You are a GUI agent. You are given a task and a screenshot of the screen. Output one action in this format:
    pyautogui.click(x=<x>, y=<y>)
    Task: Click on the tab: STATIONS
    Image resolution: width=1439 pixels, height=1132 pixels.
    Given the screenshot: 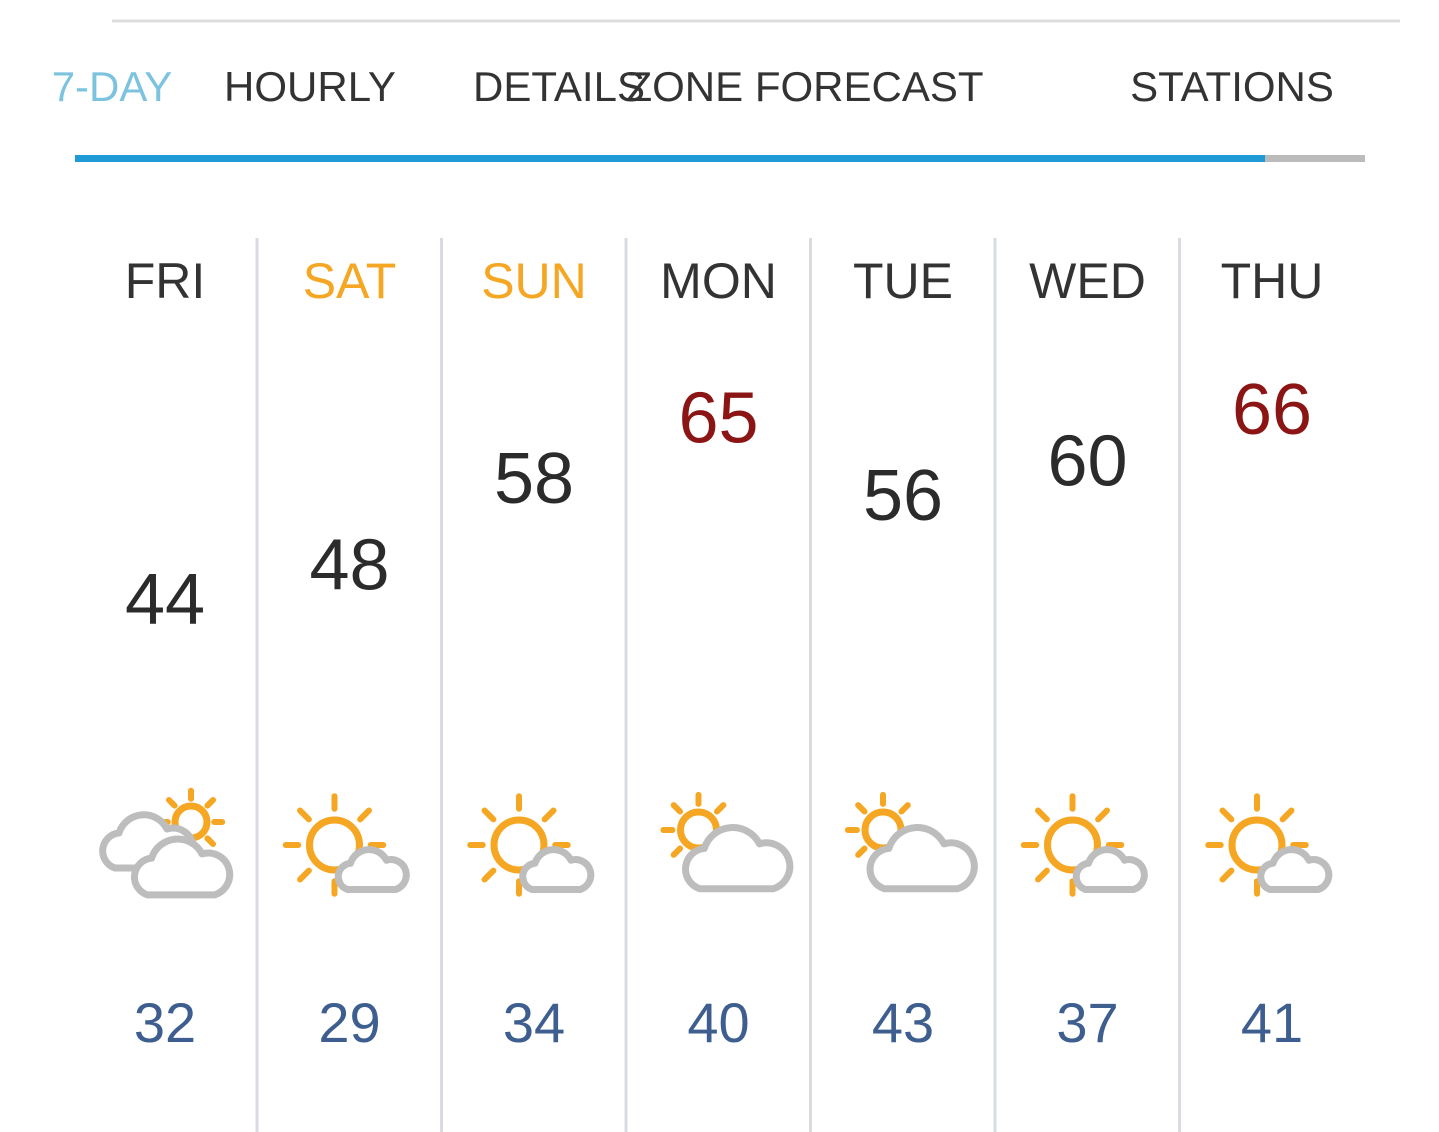 What is the action you would take?
    pyautogui.click(x=1232, y=86)
    